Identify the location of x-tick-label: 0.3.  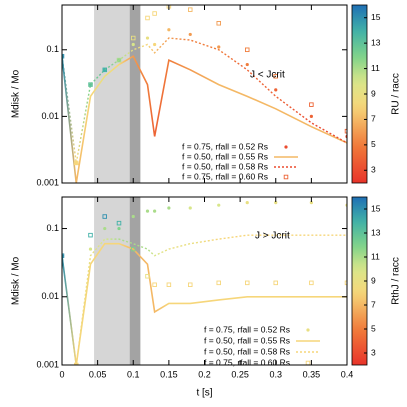
(275, 374).